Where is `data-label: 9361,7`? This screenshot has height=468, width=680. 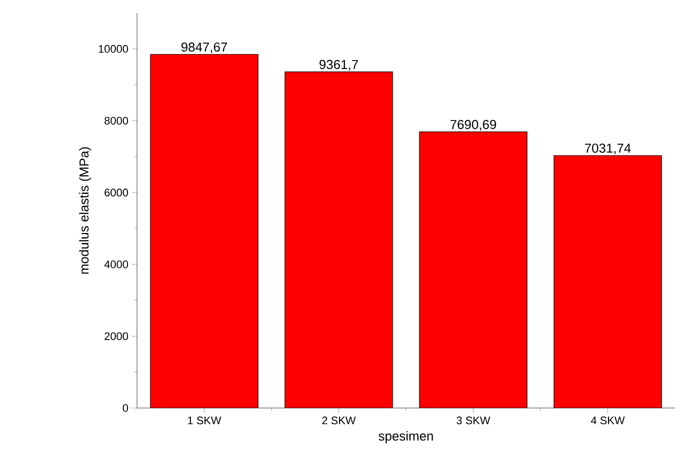
data-label: 9361,7 is located at coordinates (339, 65).